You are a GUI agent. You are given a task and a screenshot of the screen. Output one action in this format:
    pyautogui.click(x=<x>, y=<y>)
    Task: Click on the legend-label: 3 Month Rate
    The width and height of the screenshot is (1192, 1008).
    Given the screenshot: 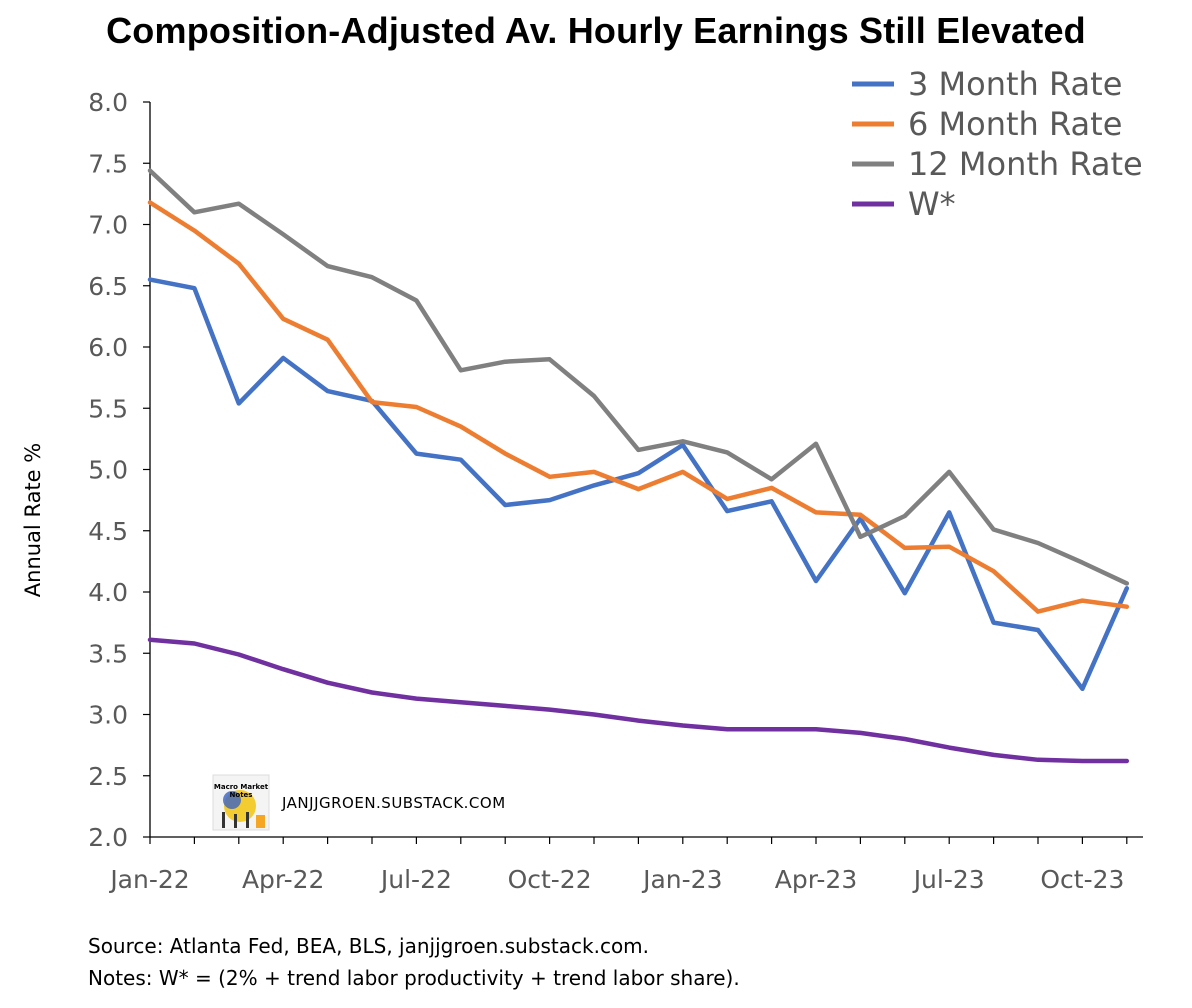 What is the action you would take?
    pyautogui.click(x=1015, y=84)
    